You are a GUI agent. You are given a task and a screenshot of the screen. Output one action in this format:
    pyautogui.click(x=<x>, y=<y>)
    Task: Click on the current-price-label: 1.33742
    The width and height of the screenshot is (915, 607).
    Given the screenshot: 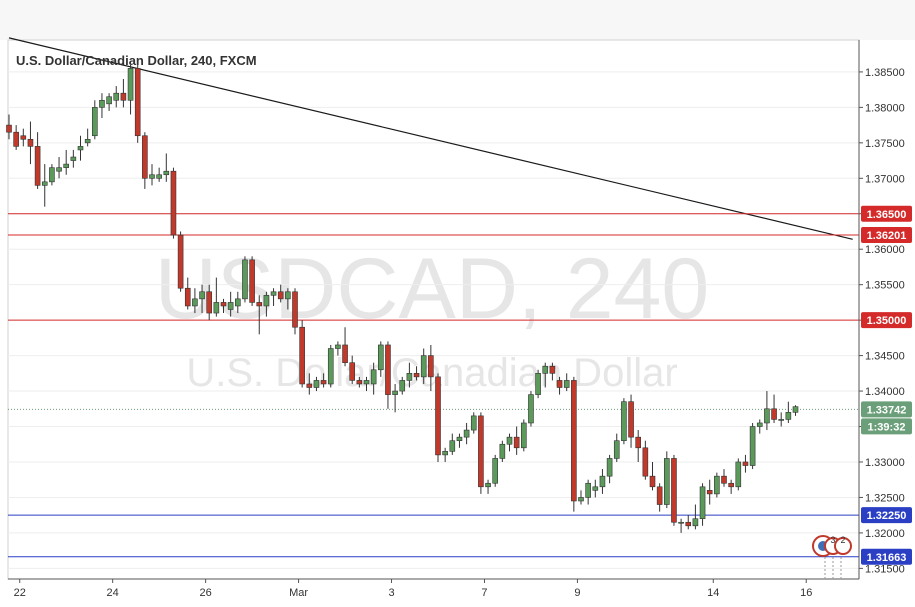 What is the action you would take?
    pyautogui.click(x=887, y=410)
    